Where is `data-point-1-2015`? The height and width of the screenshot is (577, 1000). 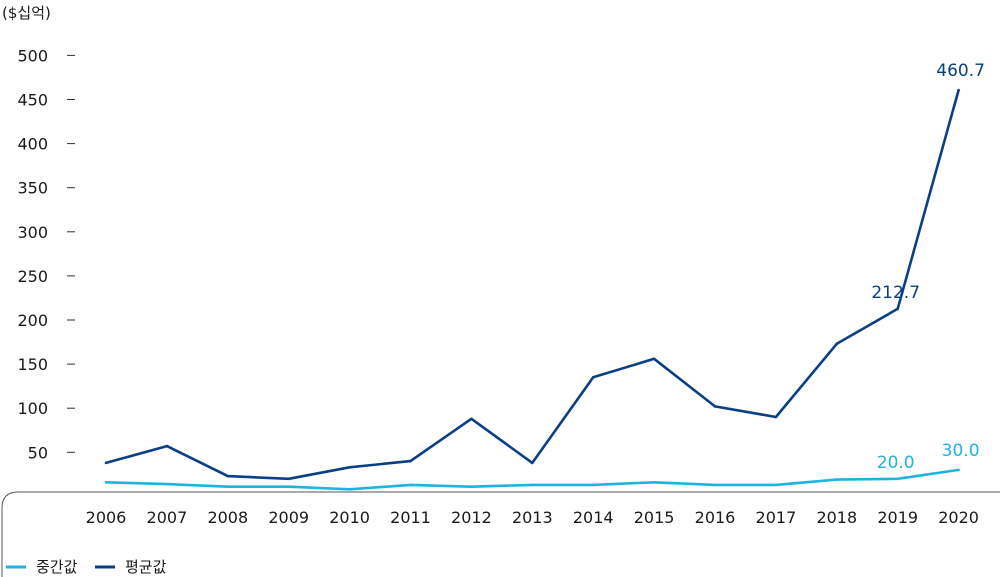
data-point-1-2015 is located at coordinates (654, 359).